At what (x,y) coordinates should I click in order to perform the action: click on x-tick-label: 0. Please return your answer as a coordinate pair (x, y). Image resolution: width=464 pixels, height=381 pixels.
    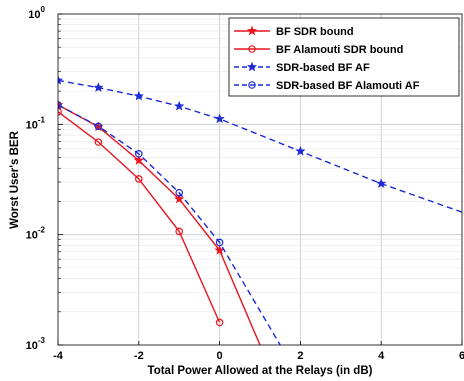
    Looking at the image, I should click on (220, 356).